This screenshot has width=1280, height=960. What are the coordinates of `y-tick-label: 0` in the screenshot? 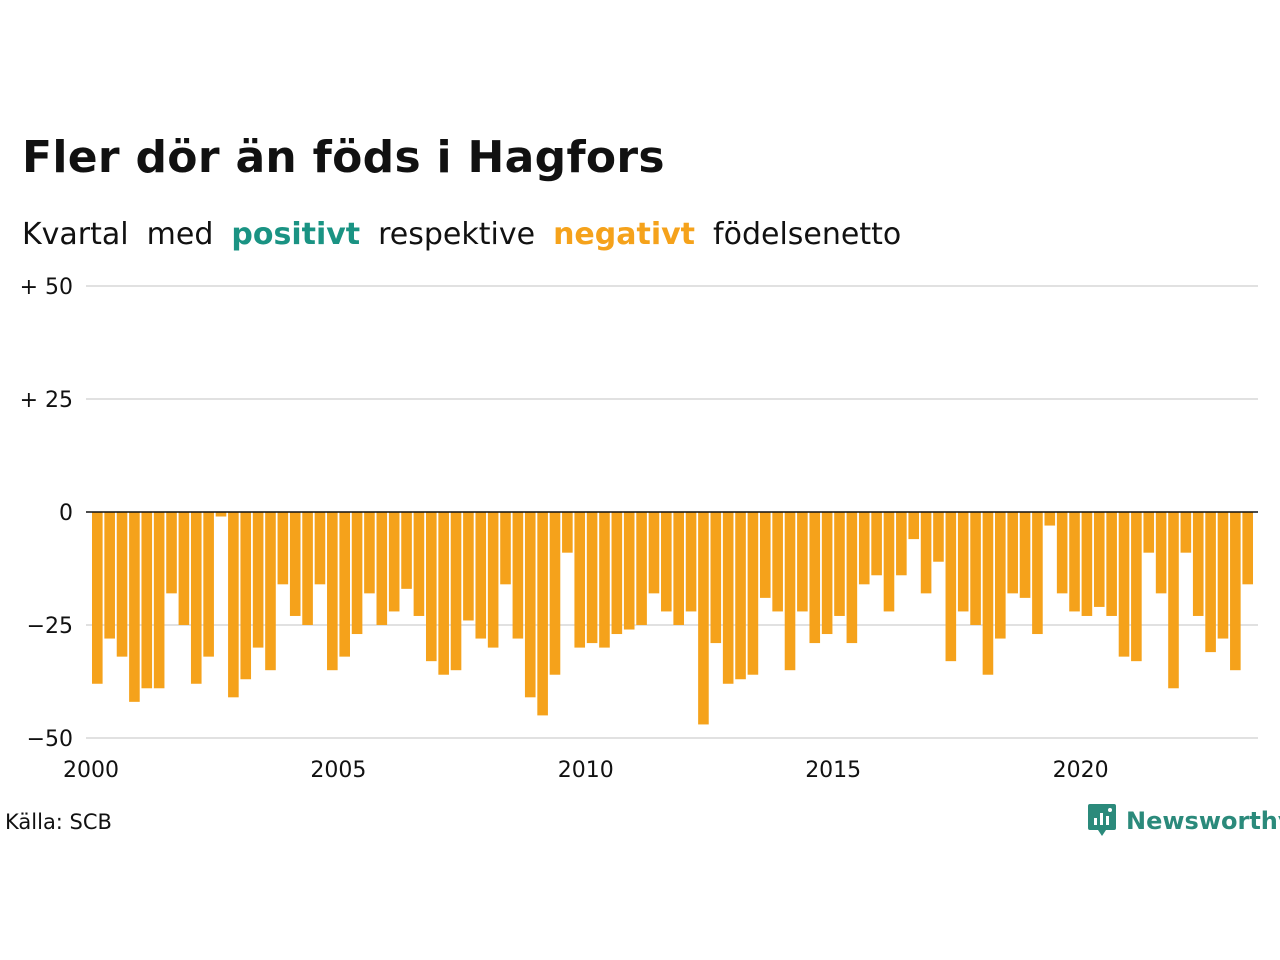 It's located at (66, 513).